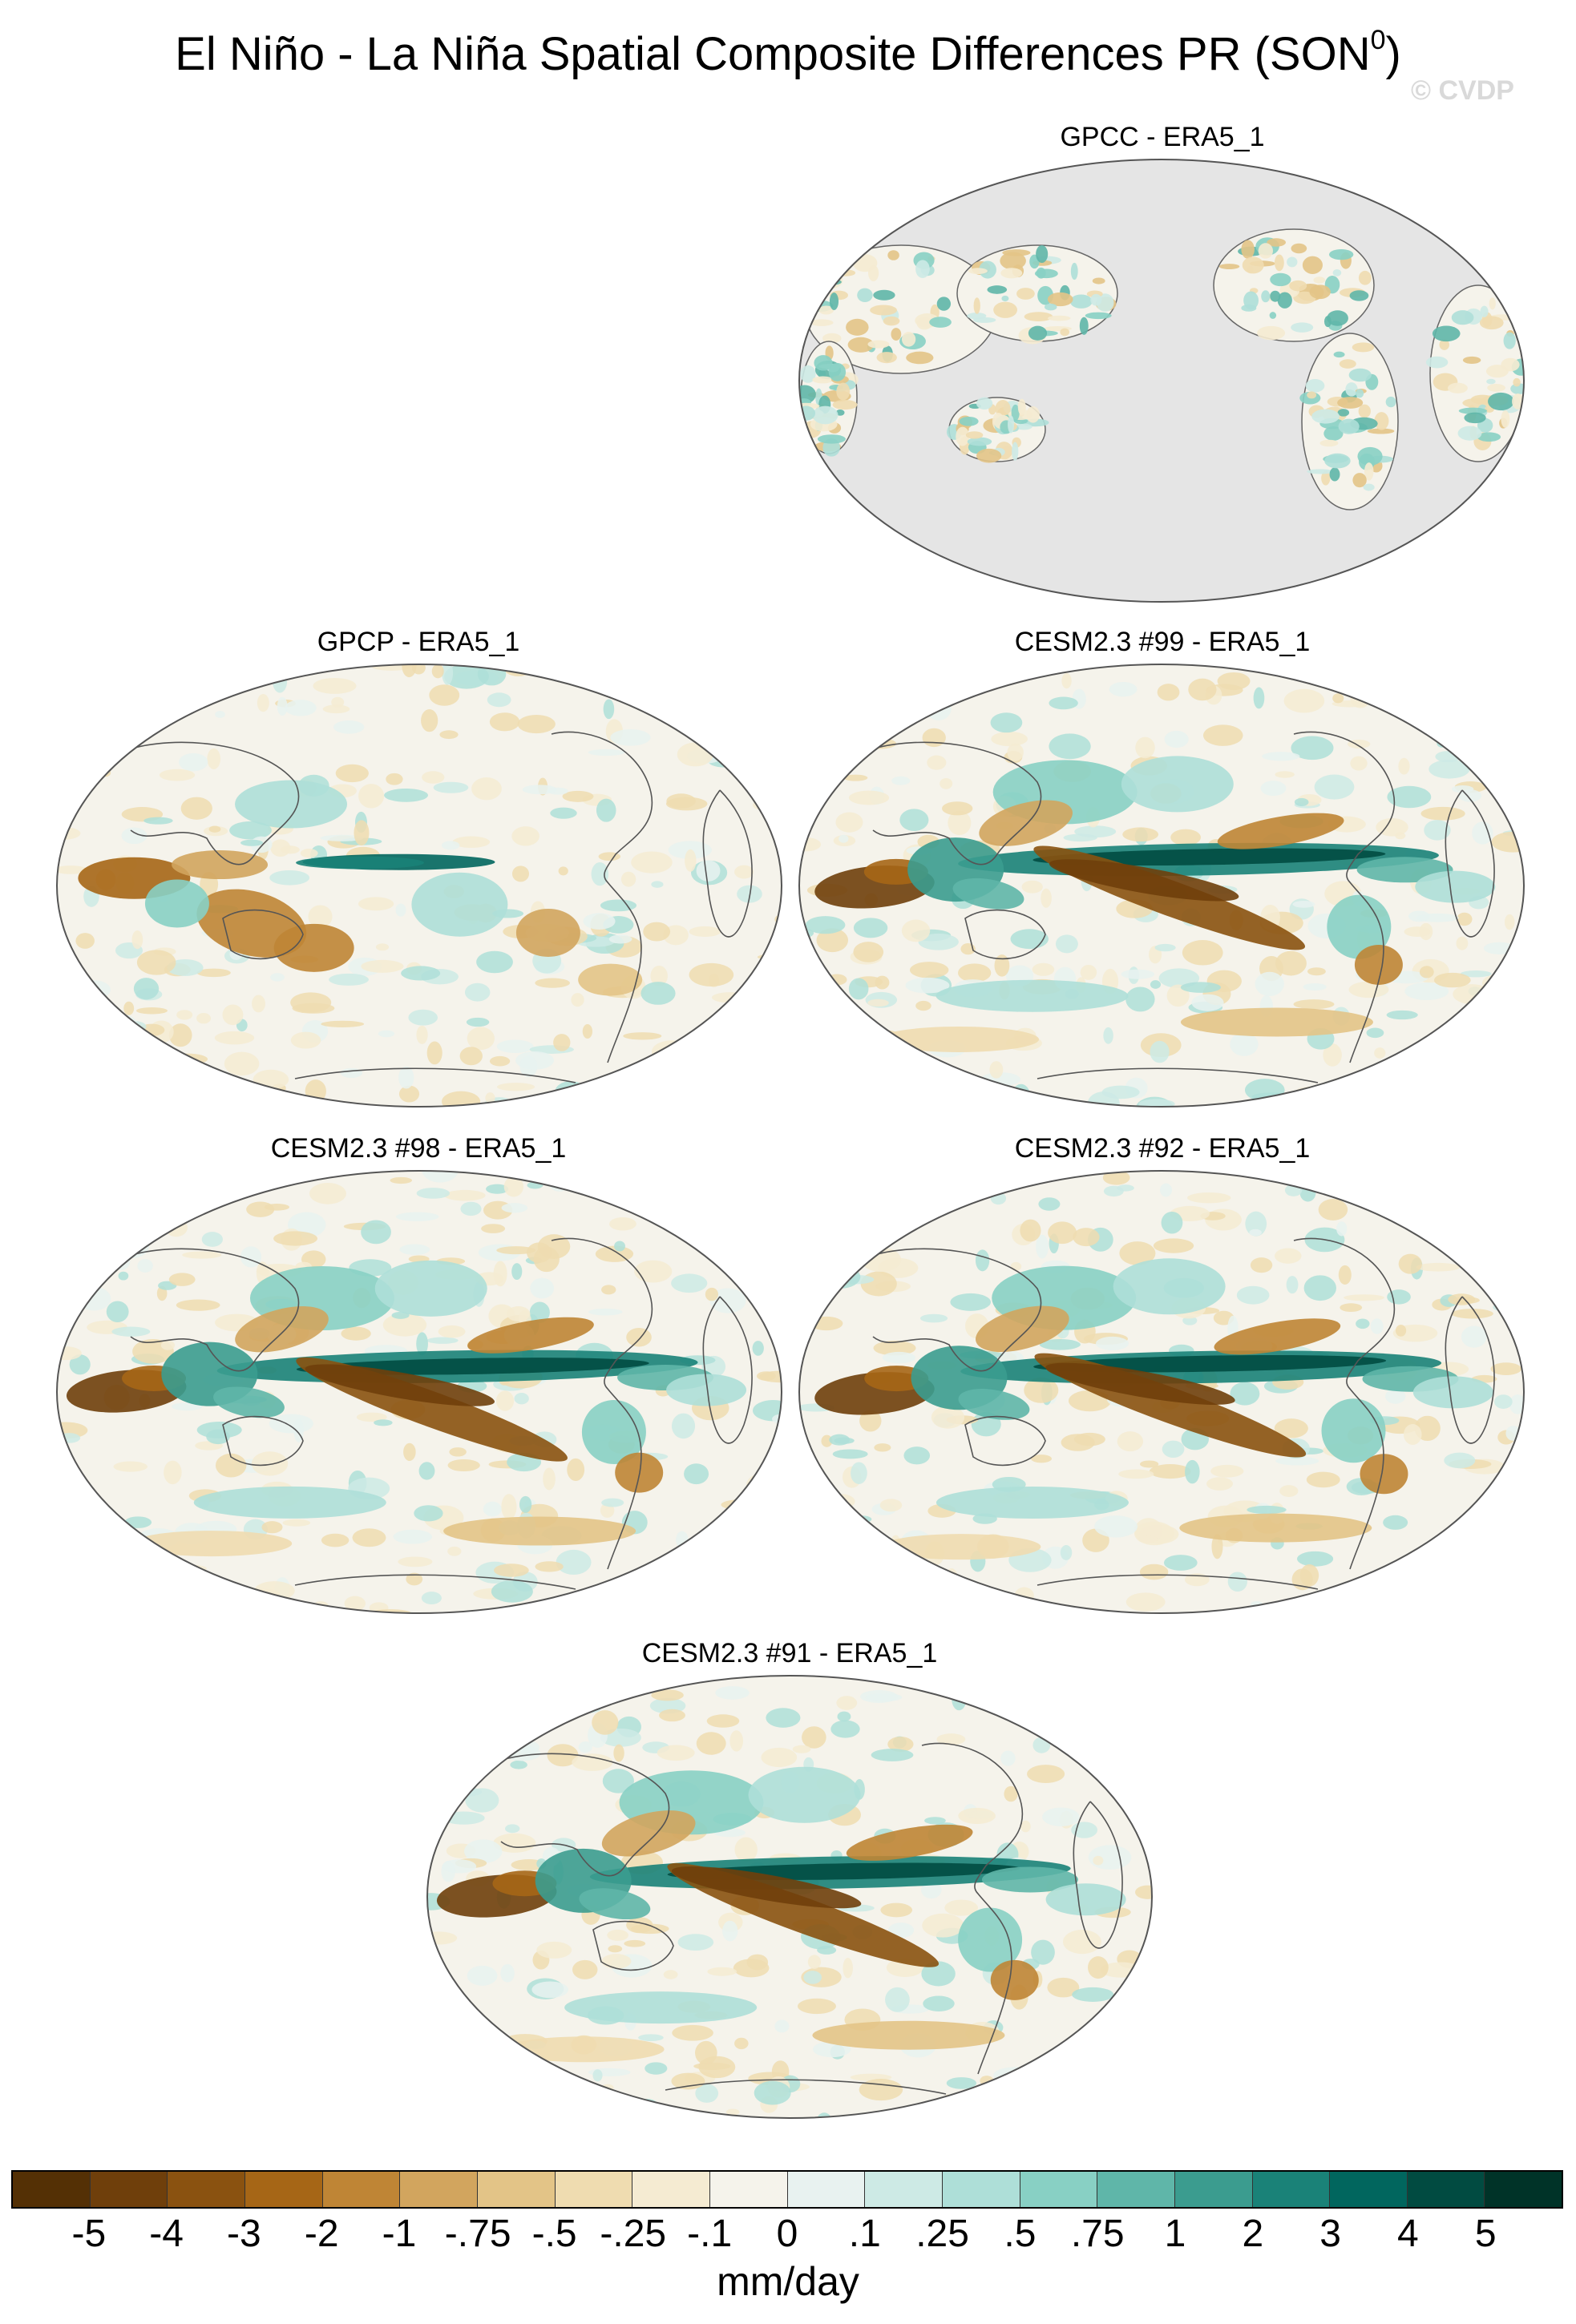  Describe the element at coordinates (477, 2234) in the screenshot. I see `colorbar-tick-label: -.75` at that location.